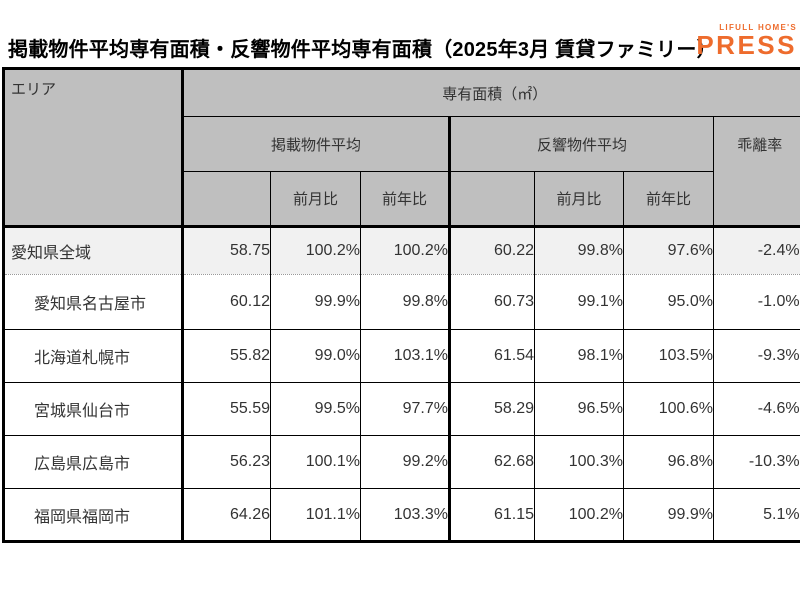 The image size is (800, 600). I want to click on deviation-cell: -1.0%, so click(756, 302).